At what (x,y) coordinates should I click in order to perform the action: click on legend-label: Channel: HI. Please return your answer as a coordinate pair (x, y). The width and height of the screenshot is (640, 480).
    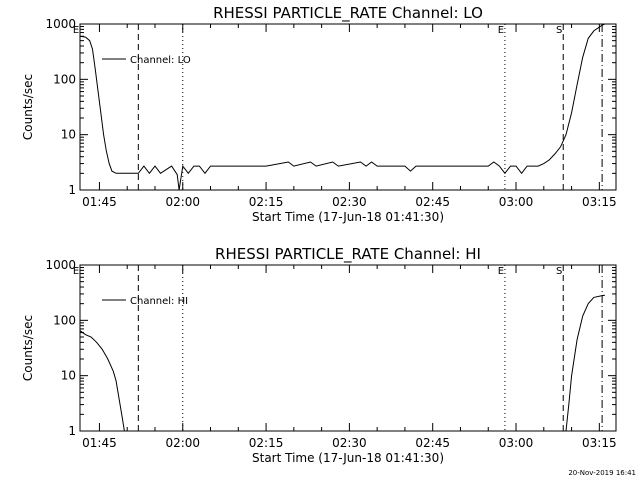
    Looking at the image, I should click on (159, 301).